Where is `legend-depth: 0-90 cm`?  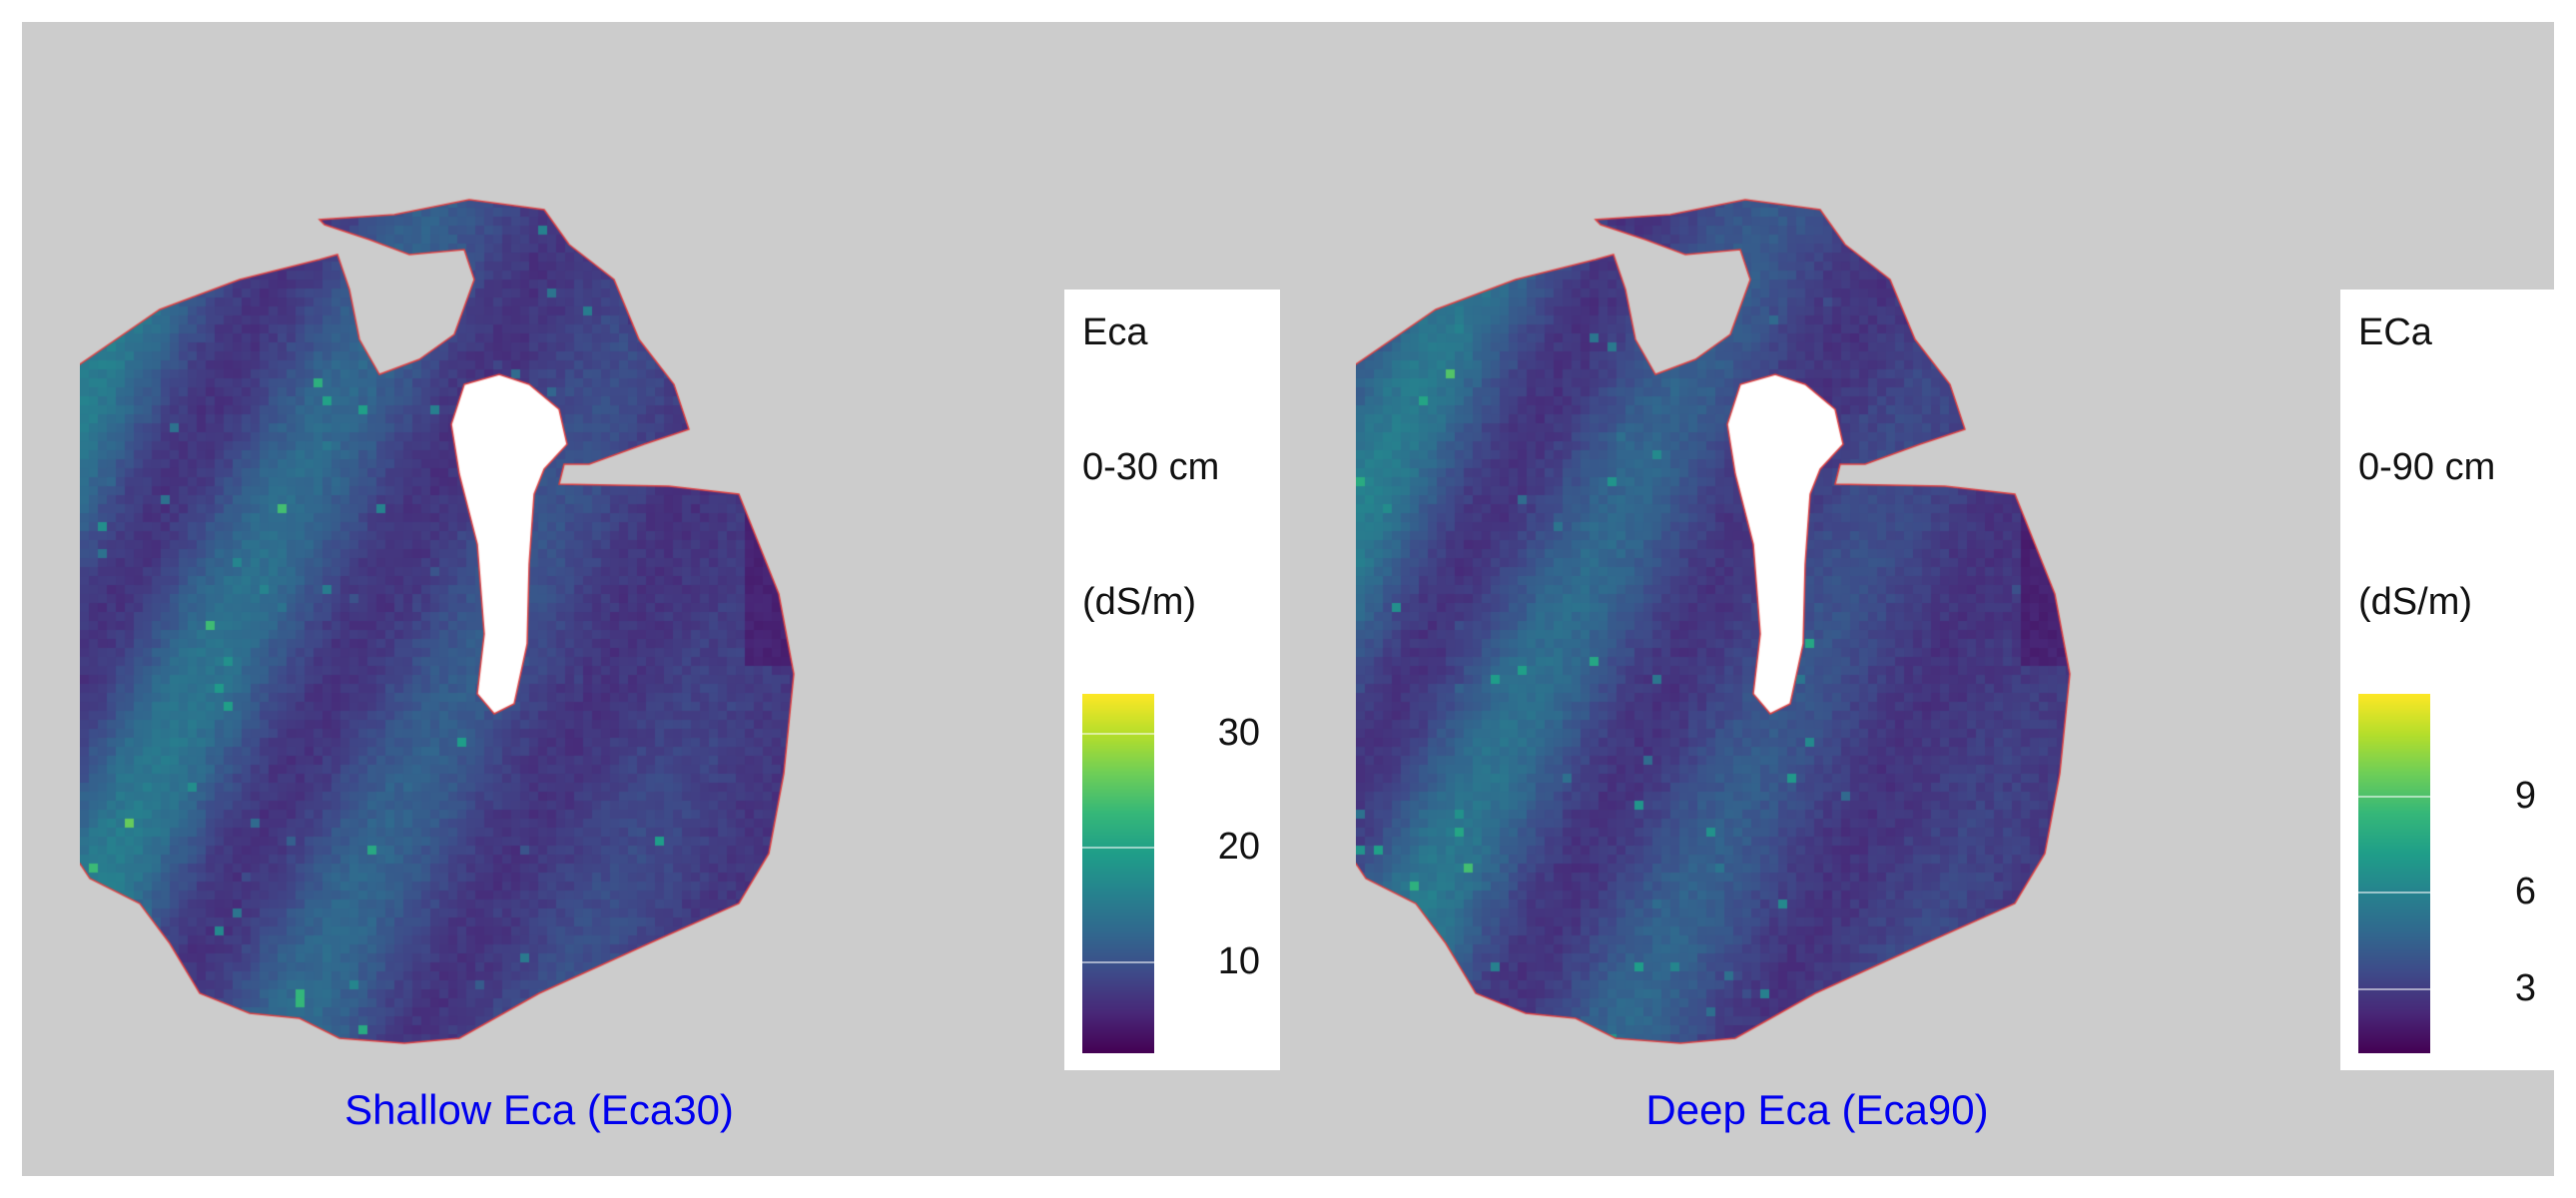
legend-depth: 0-90 cm is located at coordinates (2427, 467).